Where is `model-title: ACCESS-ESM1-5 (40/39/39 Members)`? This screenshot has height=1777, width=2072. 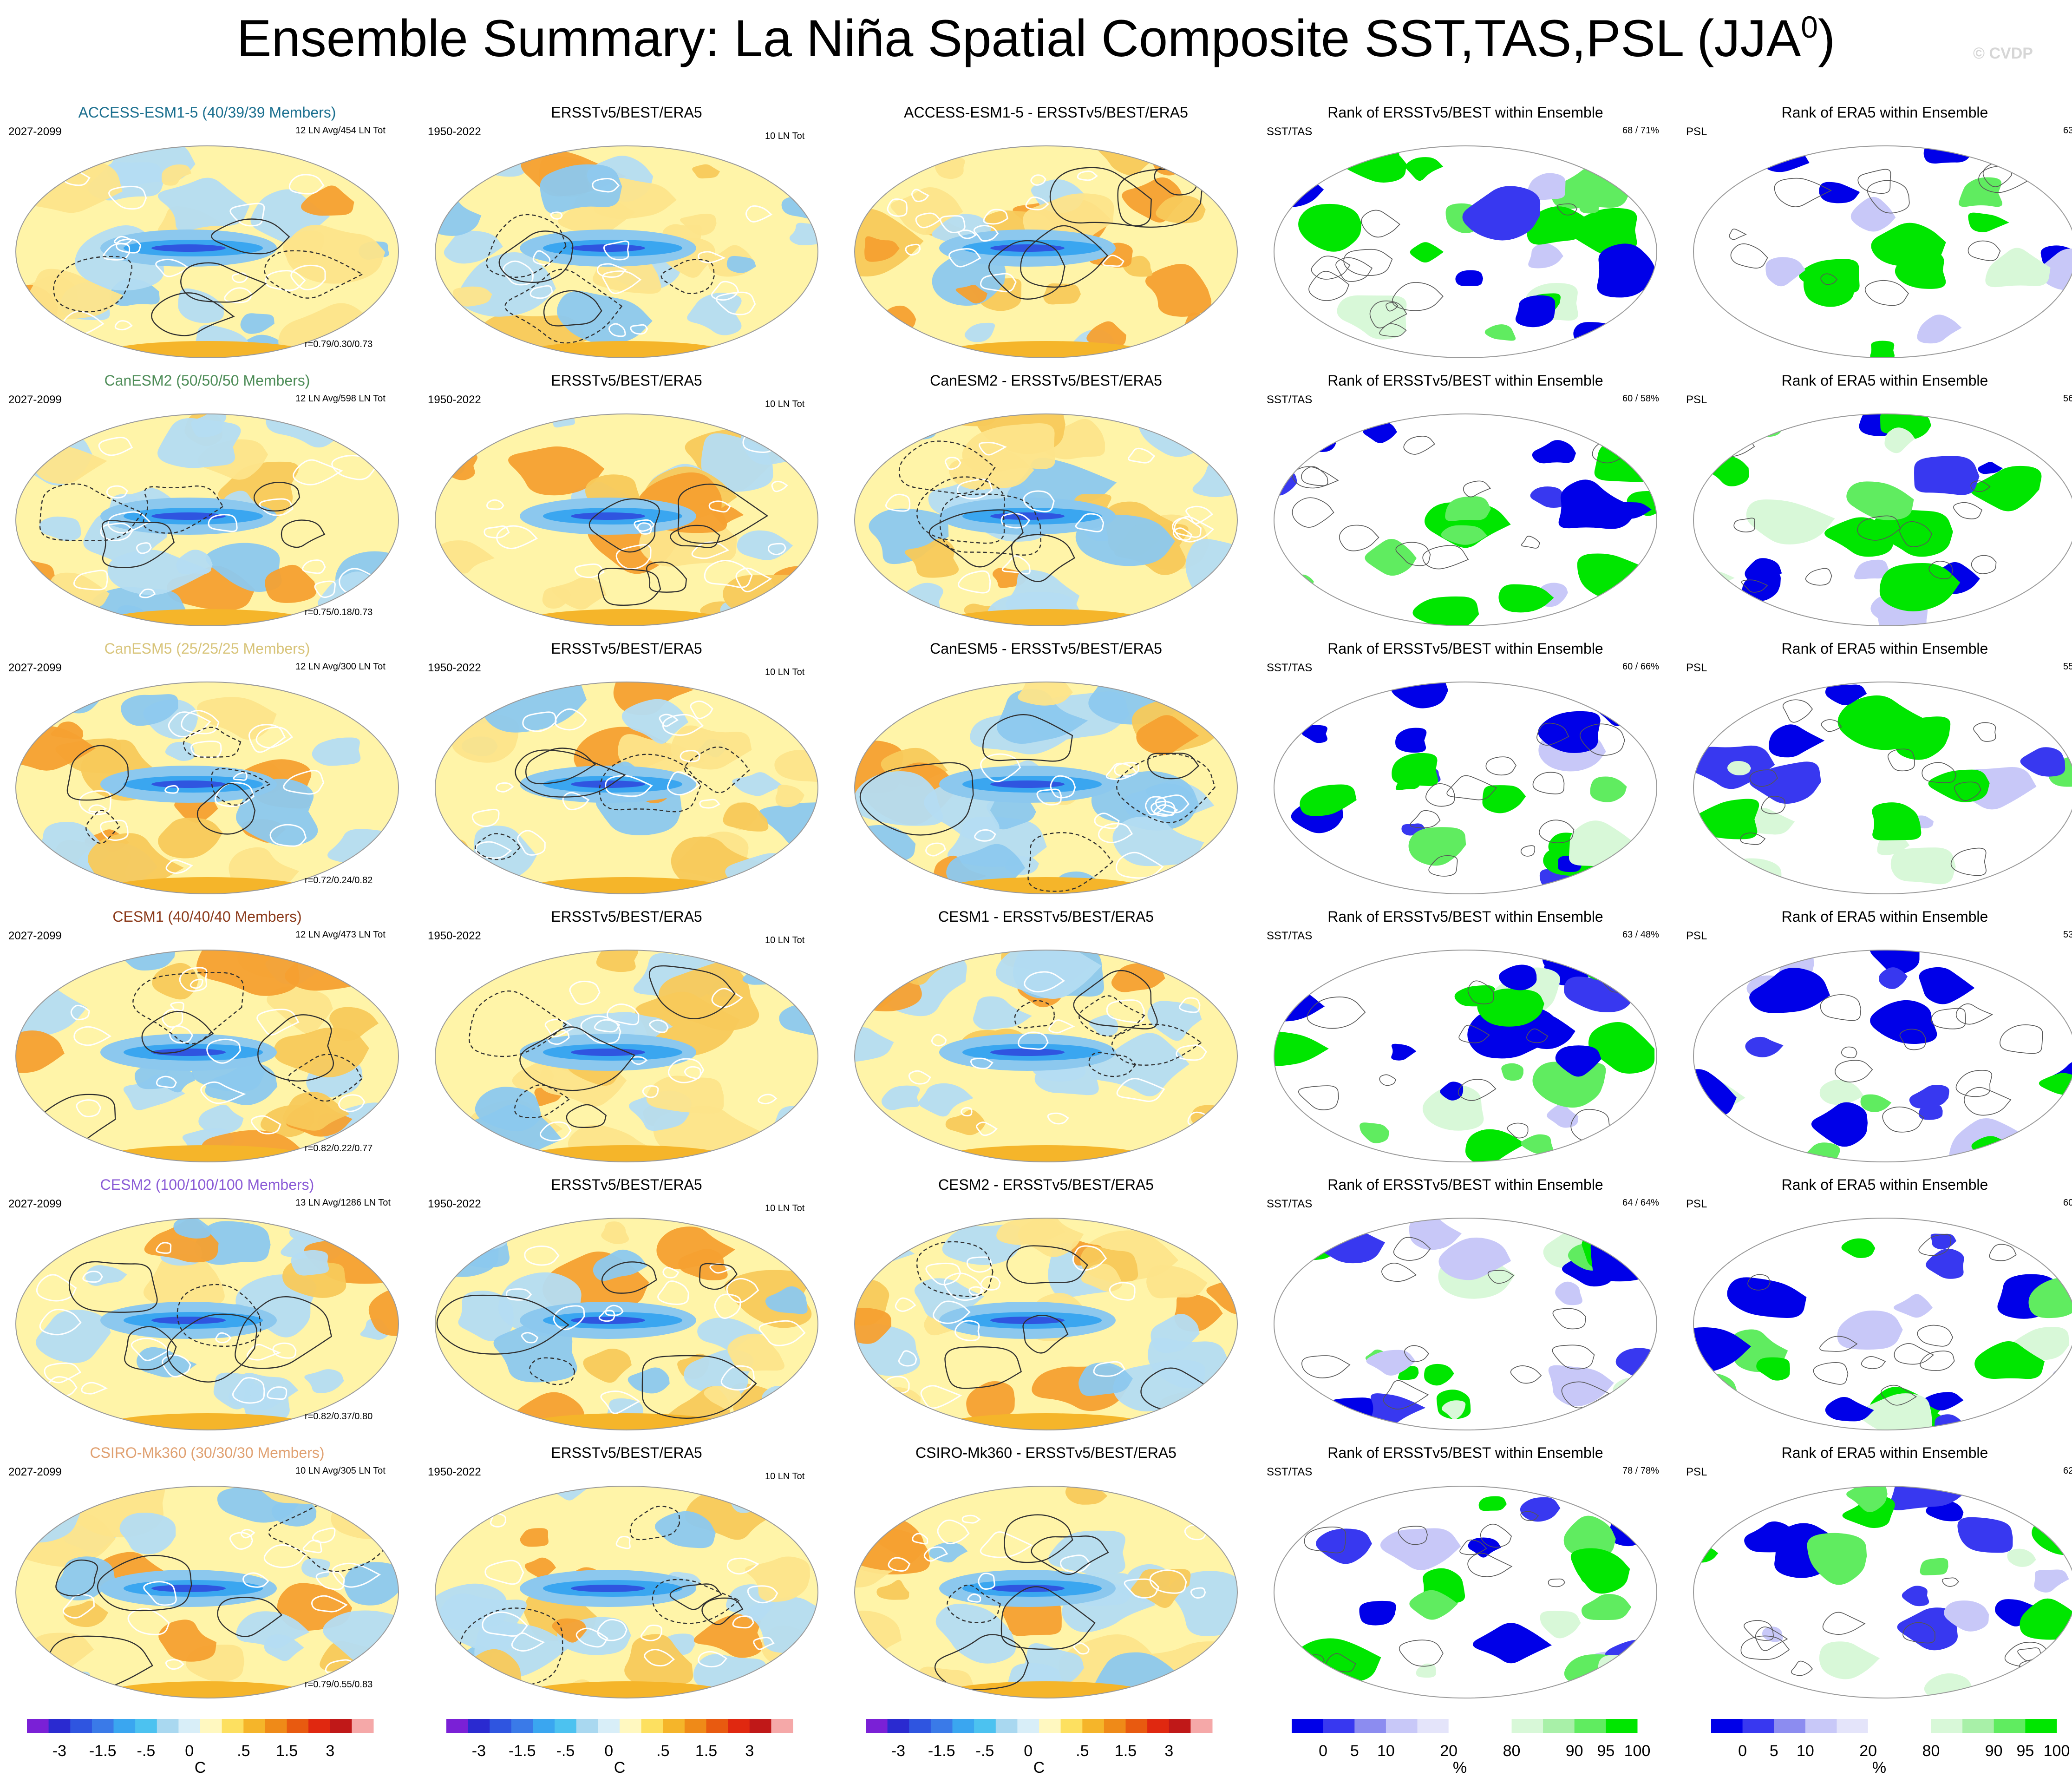 model-title: ACCESS-ESM1-5 (40/39/39 Members) is located at coordinates (207, 112).